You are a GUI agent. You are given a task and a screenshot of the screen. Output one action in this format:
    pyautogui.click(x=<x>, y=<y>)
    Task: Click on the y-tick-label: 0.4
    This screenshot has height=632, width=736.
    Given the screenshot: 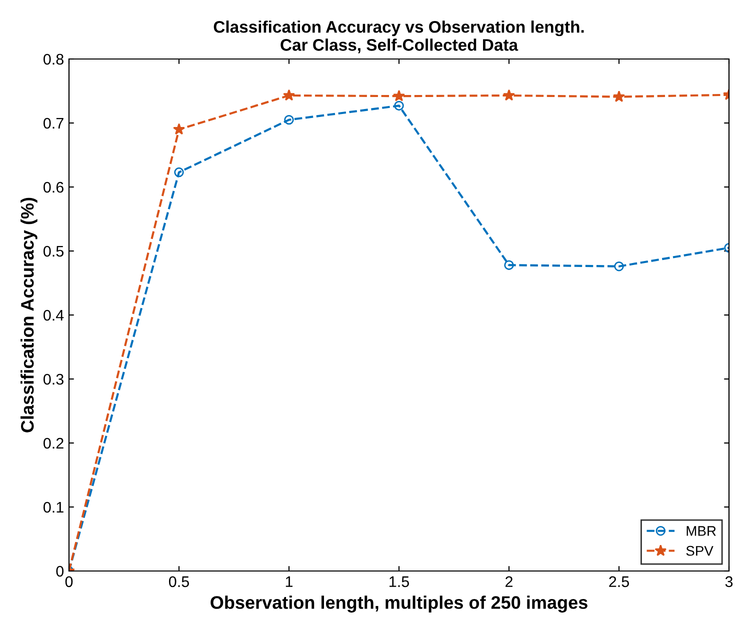 What is the action you would take?
    pyautogui.click(x=54, y=315)
    